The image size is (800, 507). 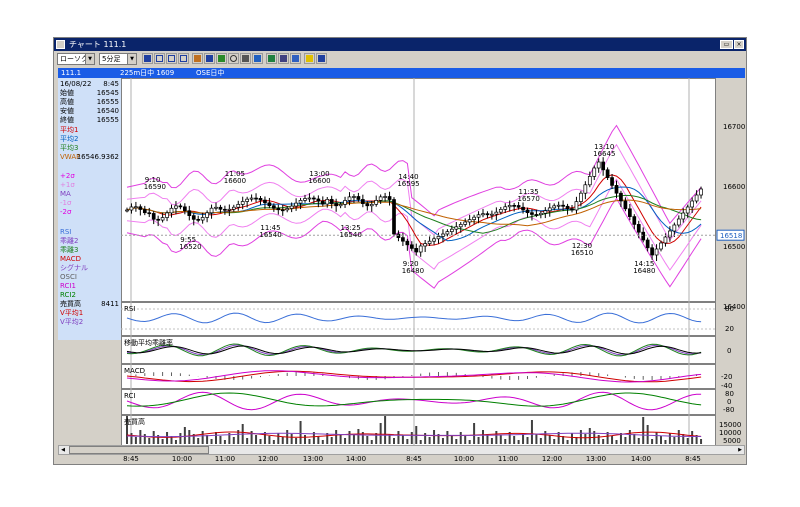 What do you see at coordinates (134, 421) in the screenshot?
I see `vol-panel-label: 売買高` at bounding box center [134, 421].